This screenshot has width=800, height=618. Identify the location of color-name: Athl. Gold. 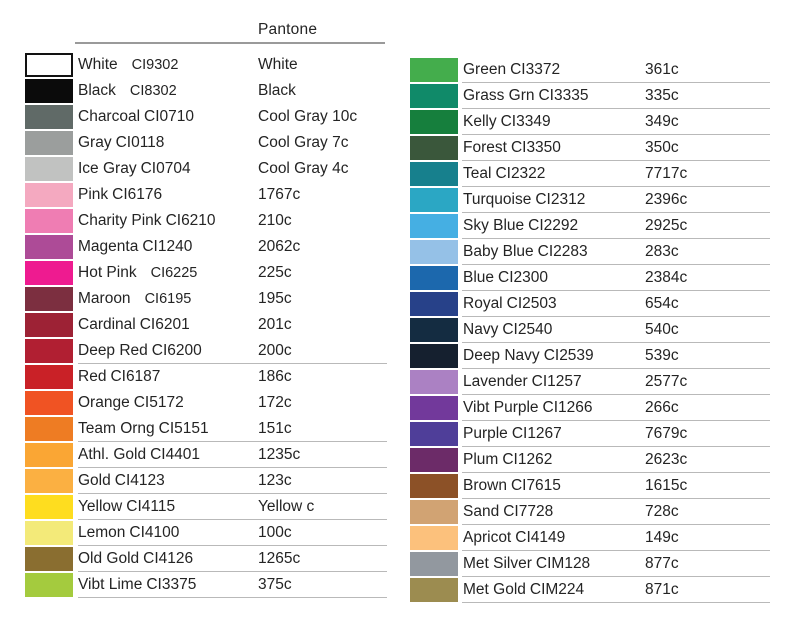
(112, 454).